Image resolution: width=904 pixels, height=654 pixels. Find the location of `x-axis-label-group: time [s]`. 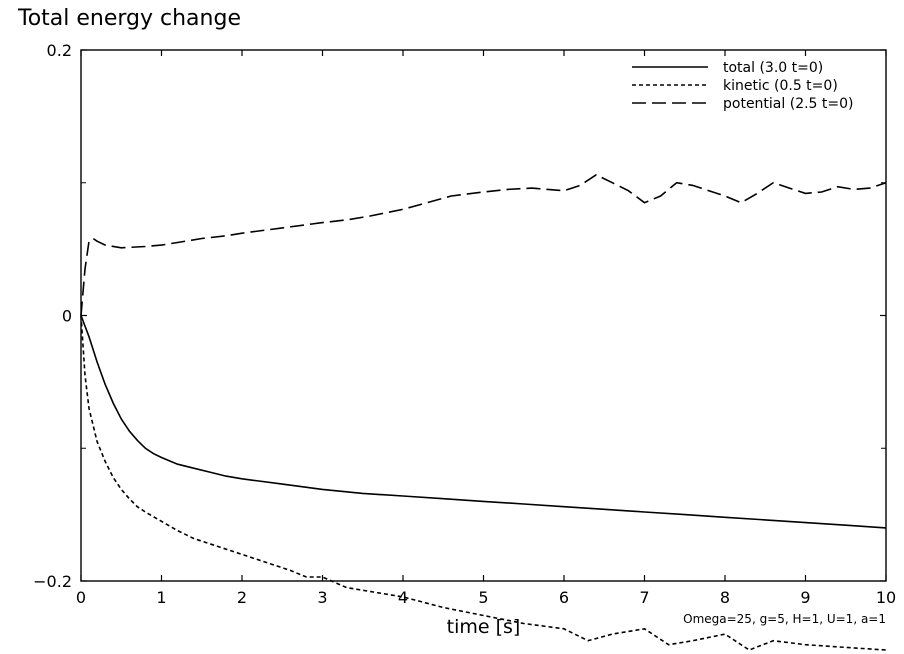

x-axis-label-group: time [s] is located at coordinates (484, 627).